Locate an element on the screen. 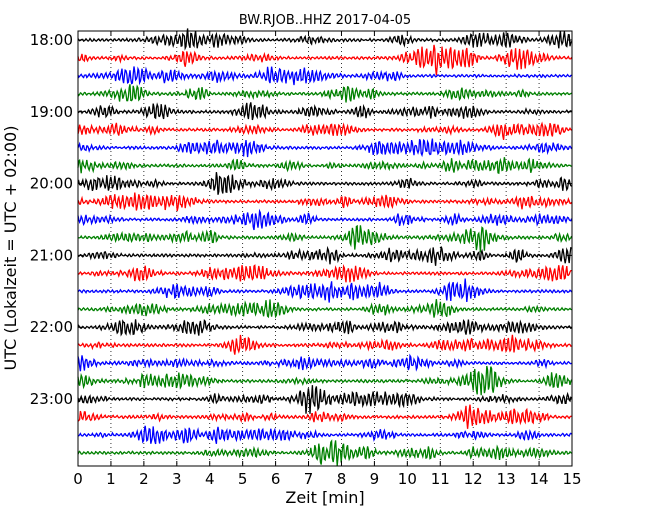  y-tick-label: 23:00 is located at coordinates (51, 399).